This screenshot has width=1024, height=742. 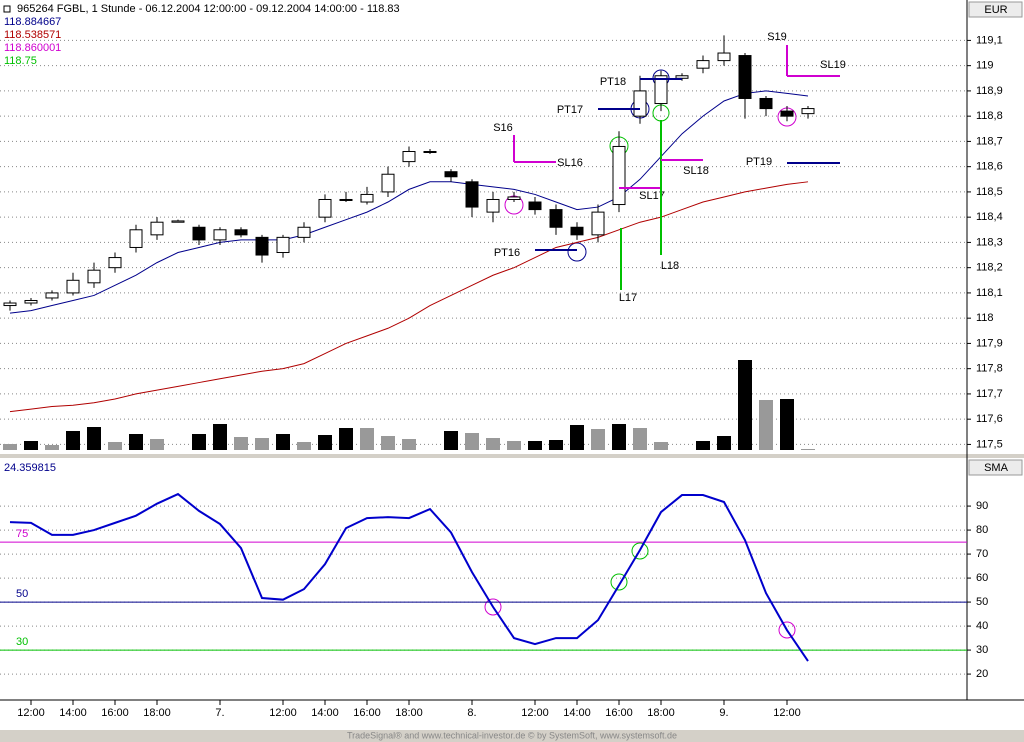 I want to click on y-tick-label: 118, so click(x=985, y=318).